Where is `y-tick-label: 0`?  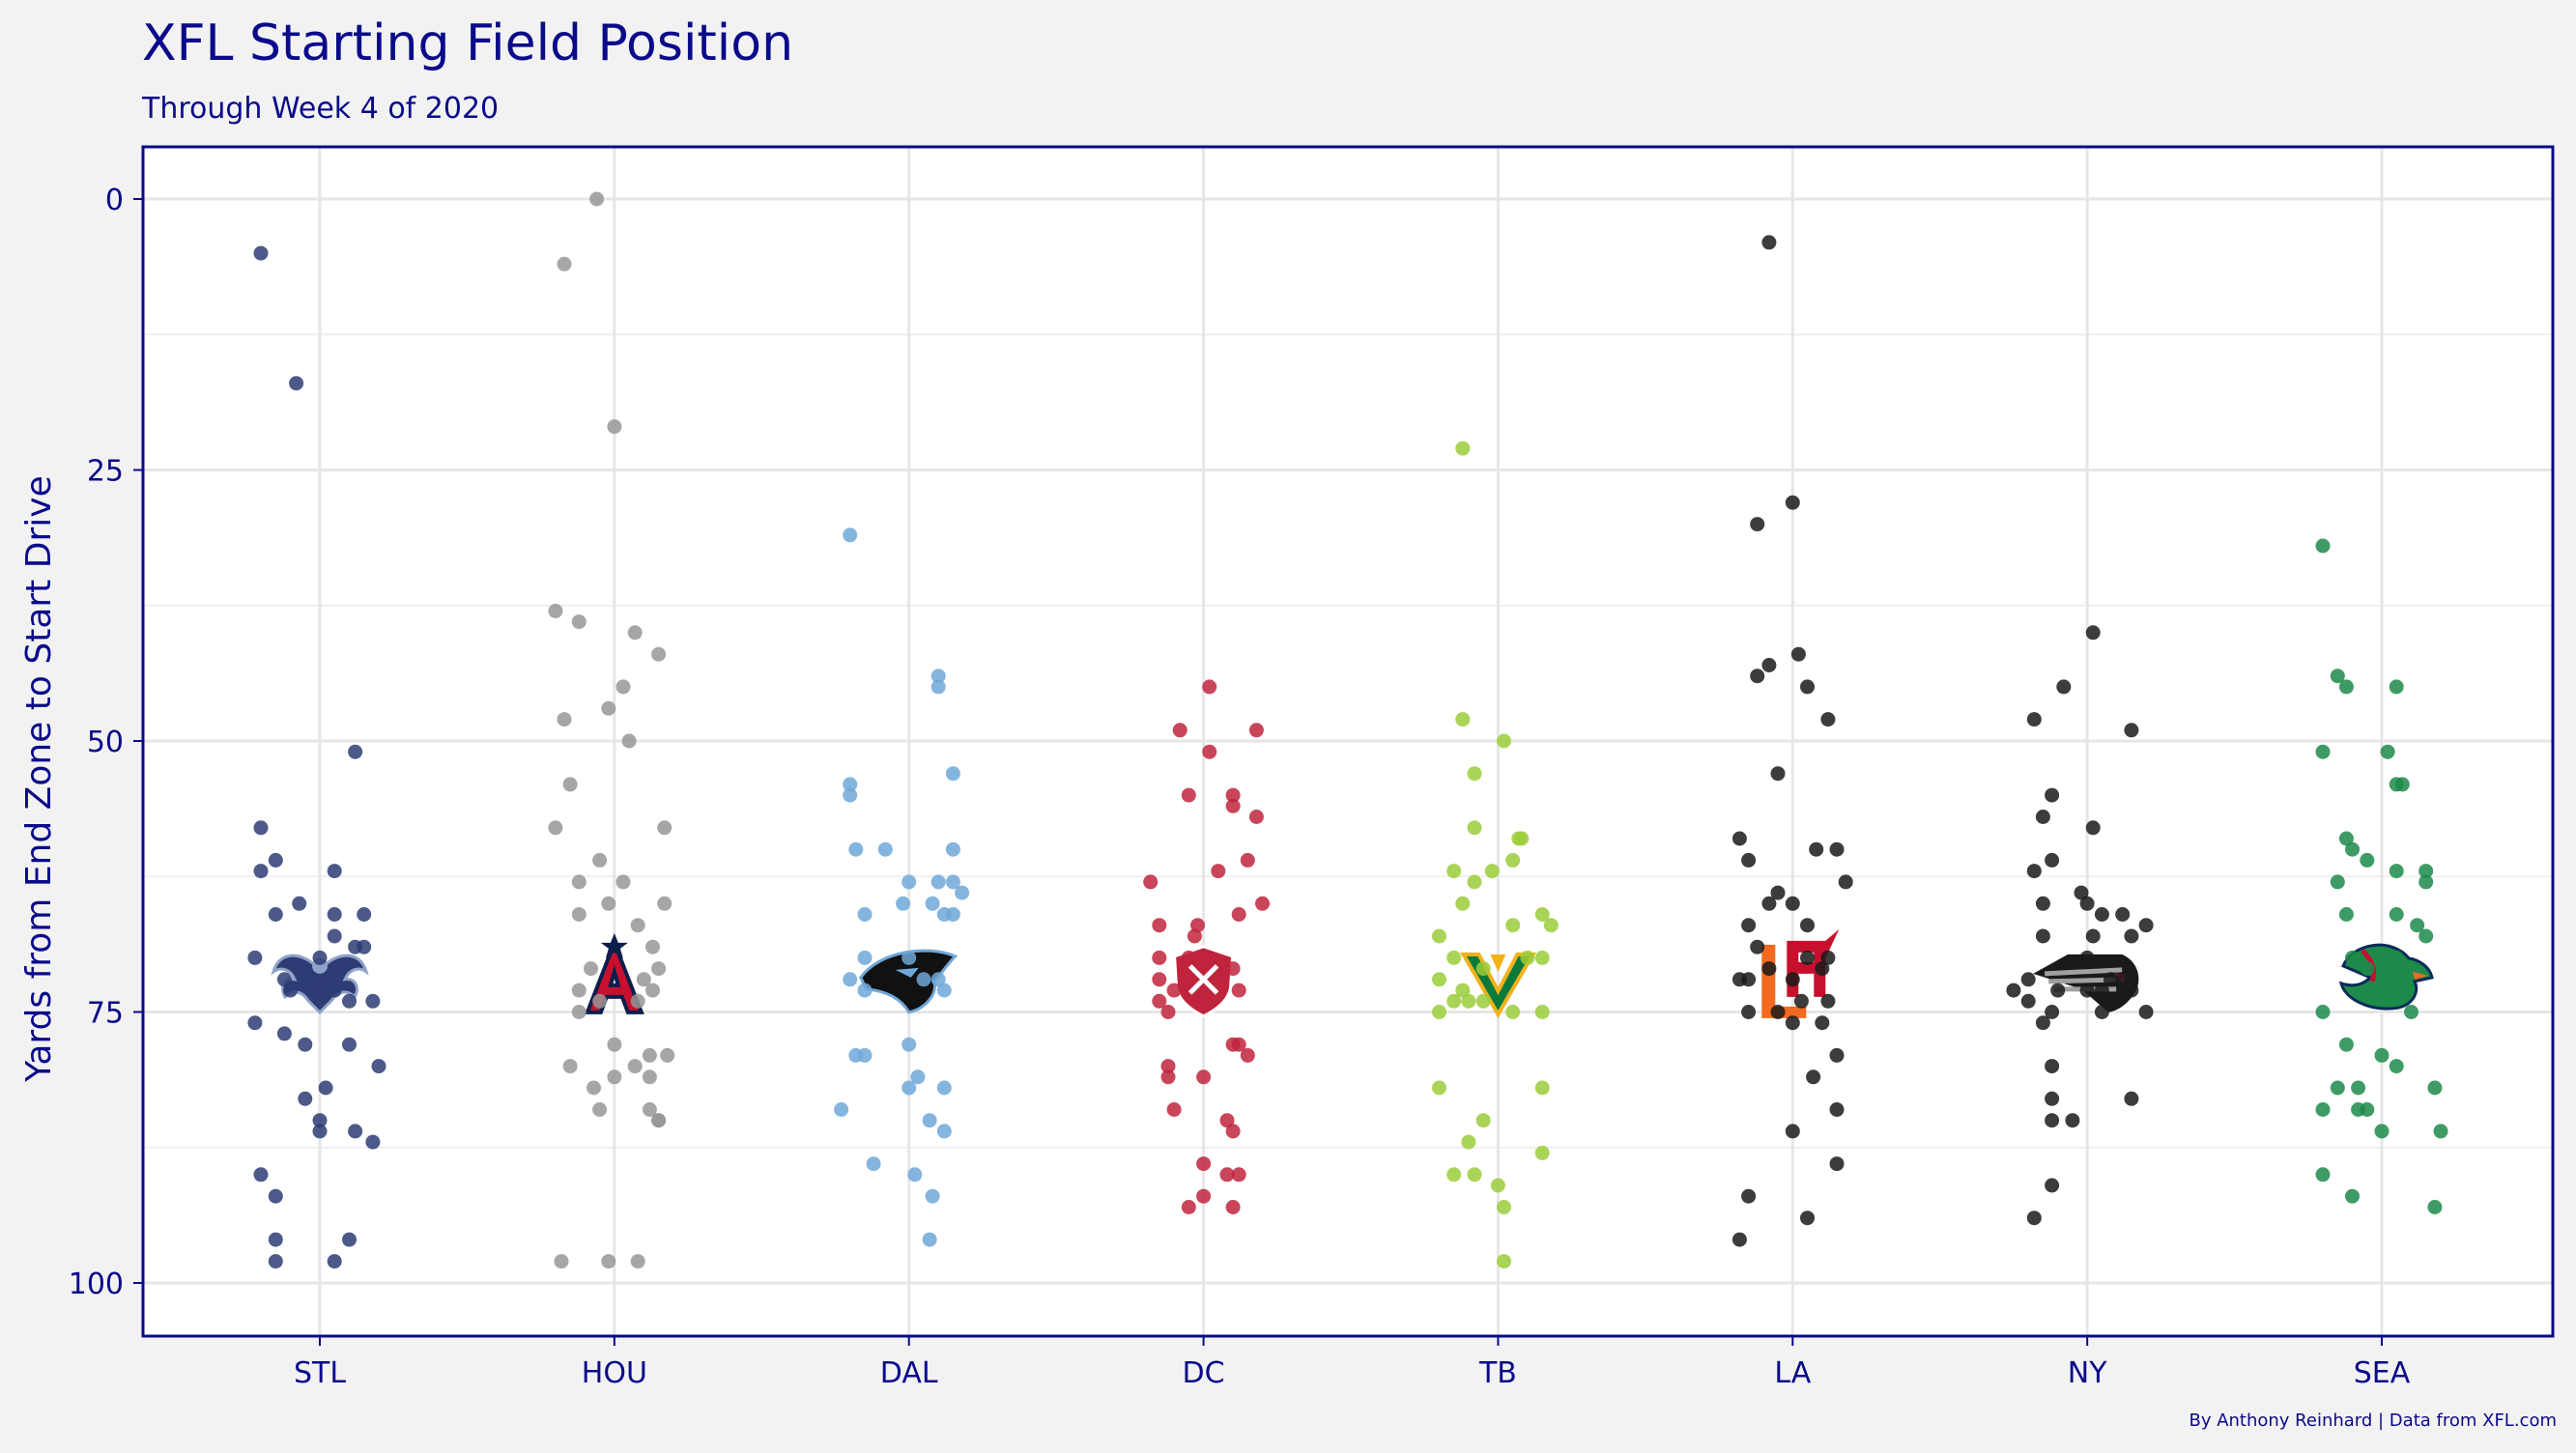 y-tick-label: 0 is located at coordinates (115, 200).